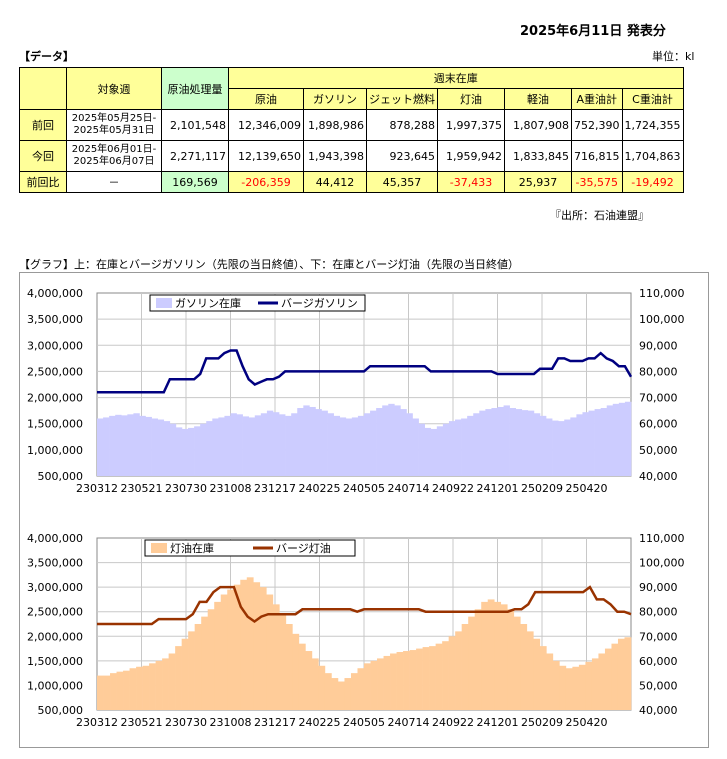 The height and width of the screenshot is (759, 727). I want to click on x-tick-label: 240225, so click(320, 722).